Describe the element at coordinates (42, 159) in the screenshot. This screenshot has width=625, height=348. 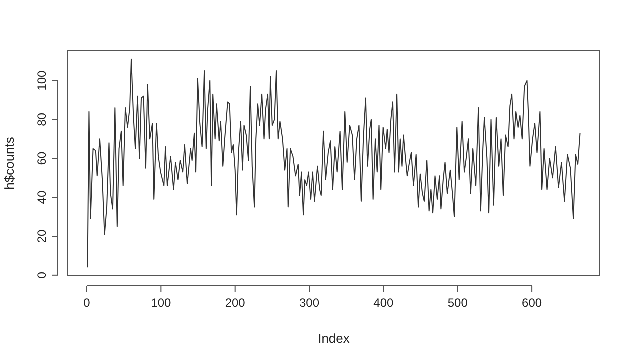
I see `y-tick-label: 60` at that location.